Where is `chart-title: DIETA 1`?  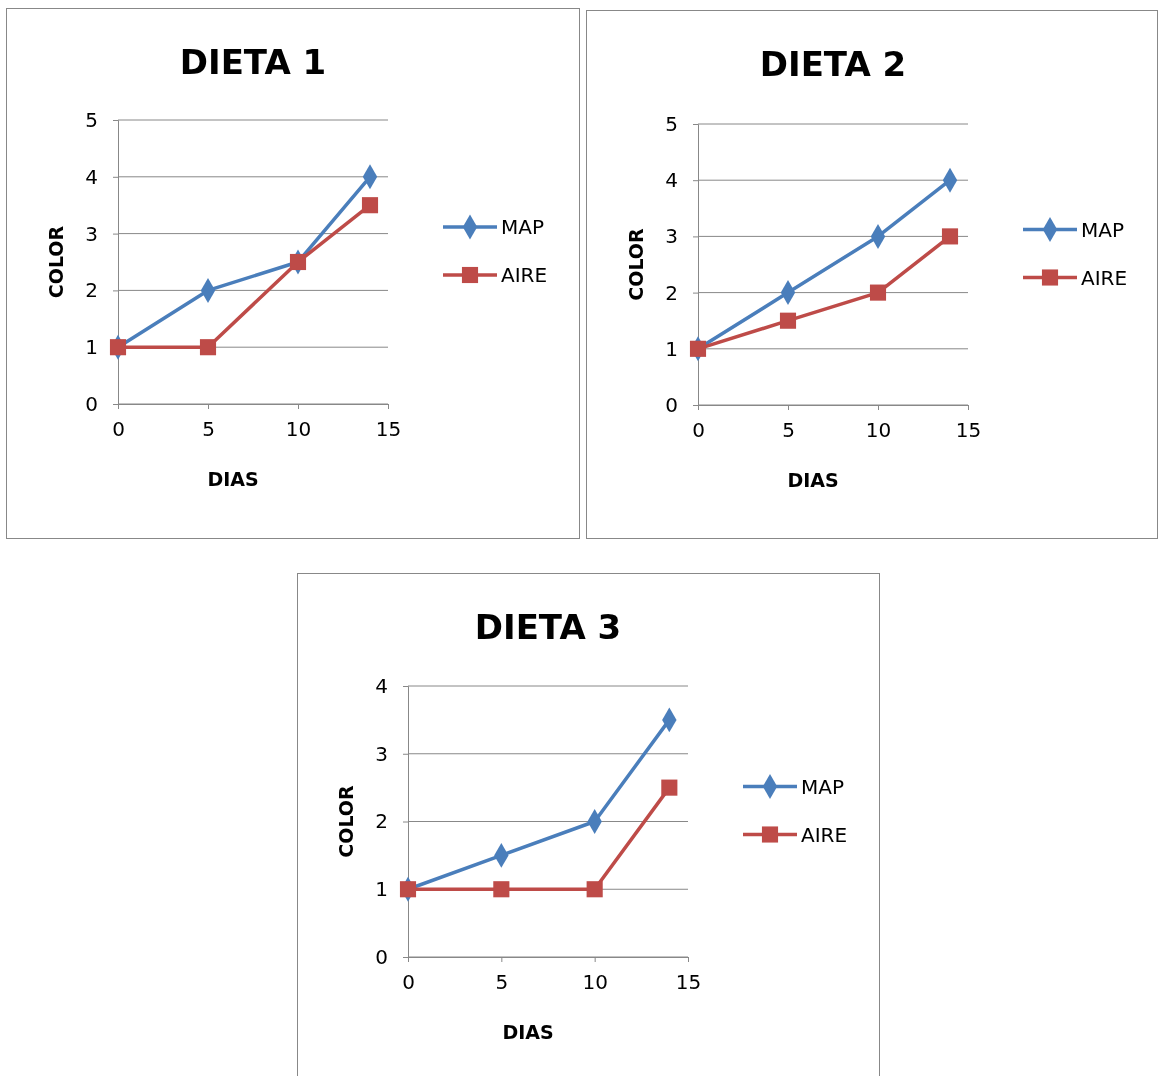 chart-title: DIETA 1 is located at coordinates (253, 62).